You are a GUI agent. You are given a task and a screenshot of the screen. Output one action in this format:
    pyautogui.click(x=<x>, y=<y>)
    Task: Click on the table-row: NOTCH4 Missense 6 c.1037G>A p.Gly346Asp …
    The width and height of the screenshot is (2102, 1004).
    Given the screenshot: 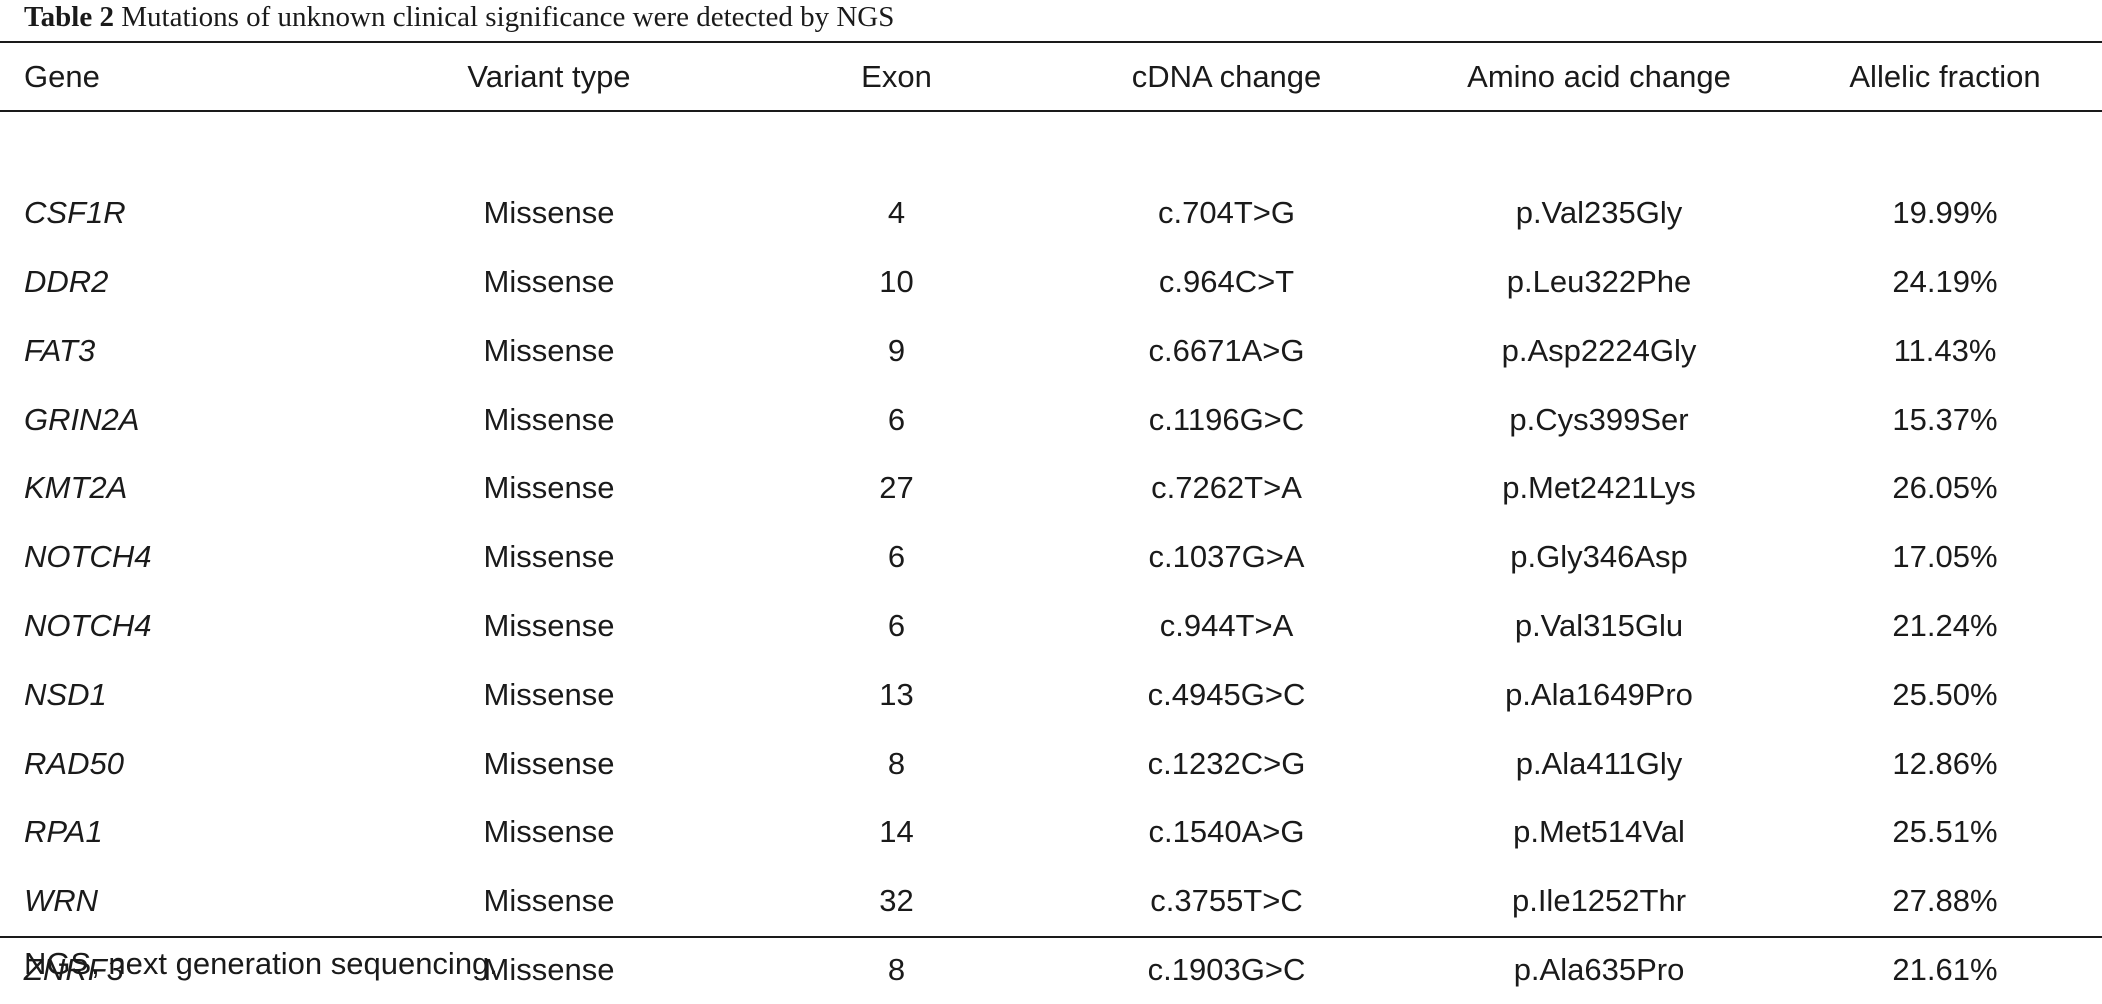 What is the action you would take?
    pyautogui.click(x=1051, y=557)
    